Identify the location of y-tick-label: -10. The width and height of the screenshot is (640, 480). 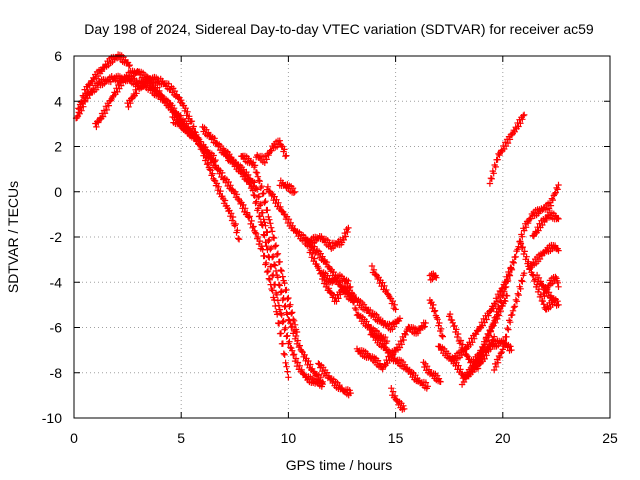
(52, 418).